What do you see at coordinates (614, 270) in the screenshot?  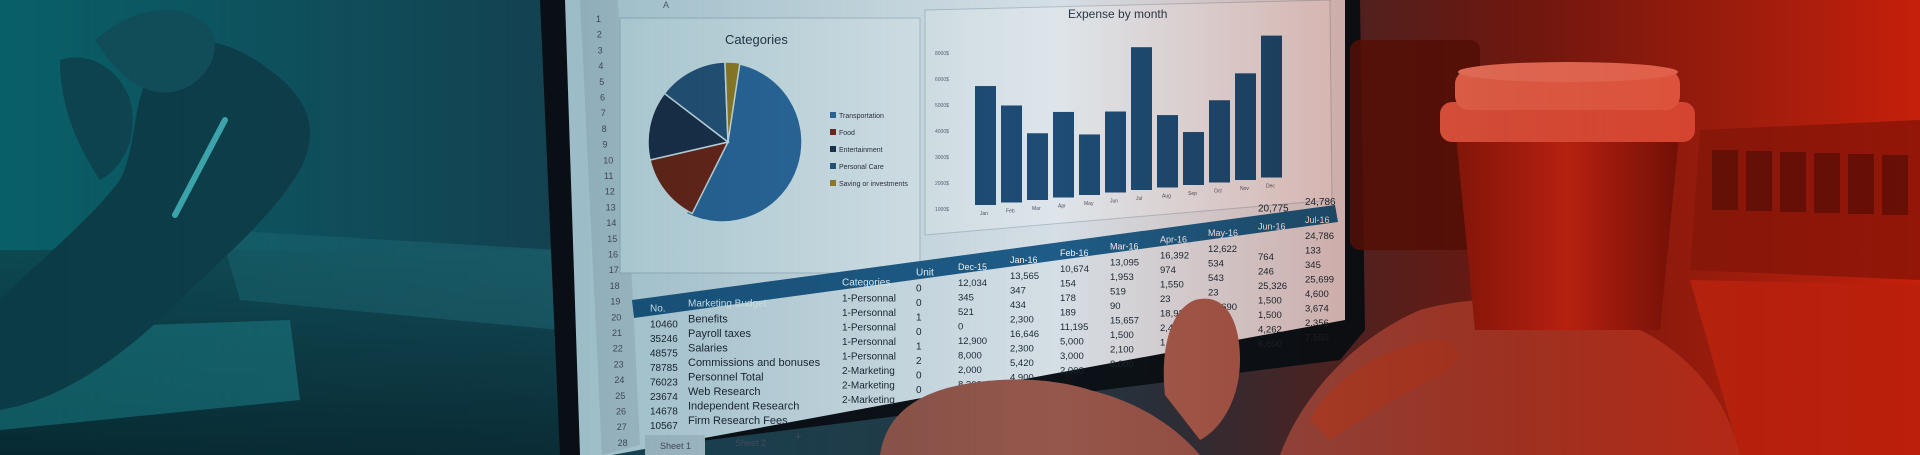 I see `row-number: 17` at bounding box center [614, 270].